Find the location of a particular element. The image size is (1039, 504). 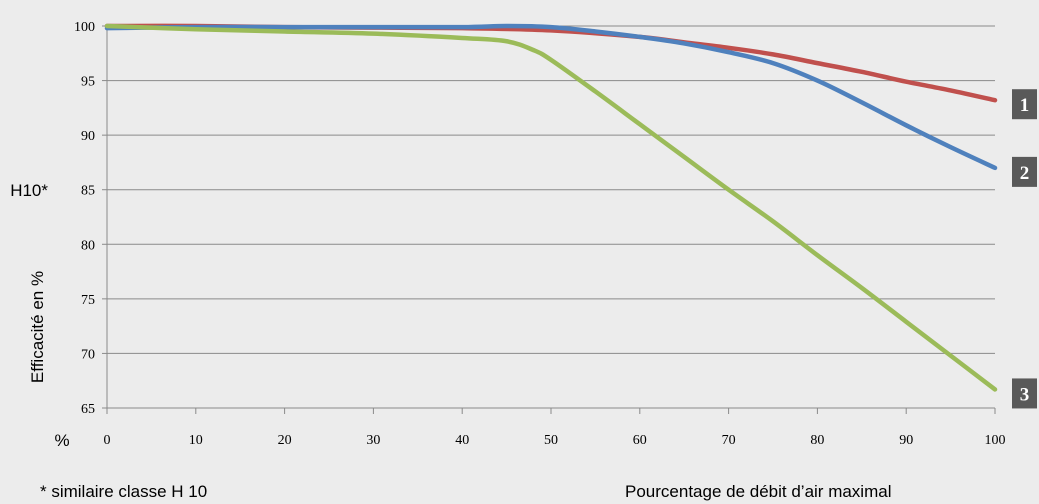

y-axis-title: Efficacité en % is located at coordinates (37, 327).